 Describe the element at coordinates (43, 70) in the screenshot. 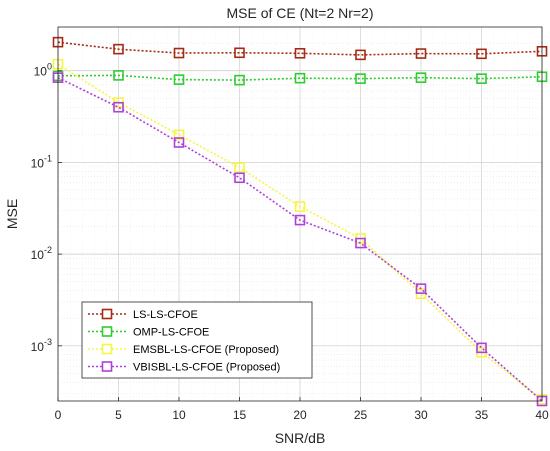

I see `y-tick-label: 10⁰` at that location.